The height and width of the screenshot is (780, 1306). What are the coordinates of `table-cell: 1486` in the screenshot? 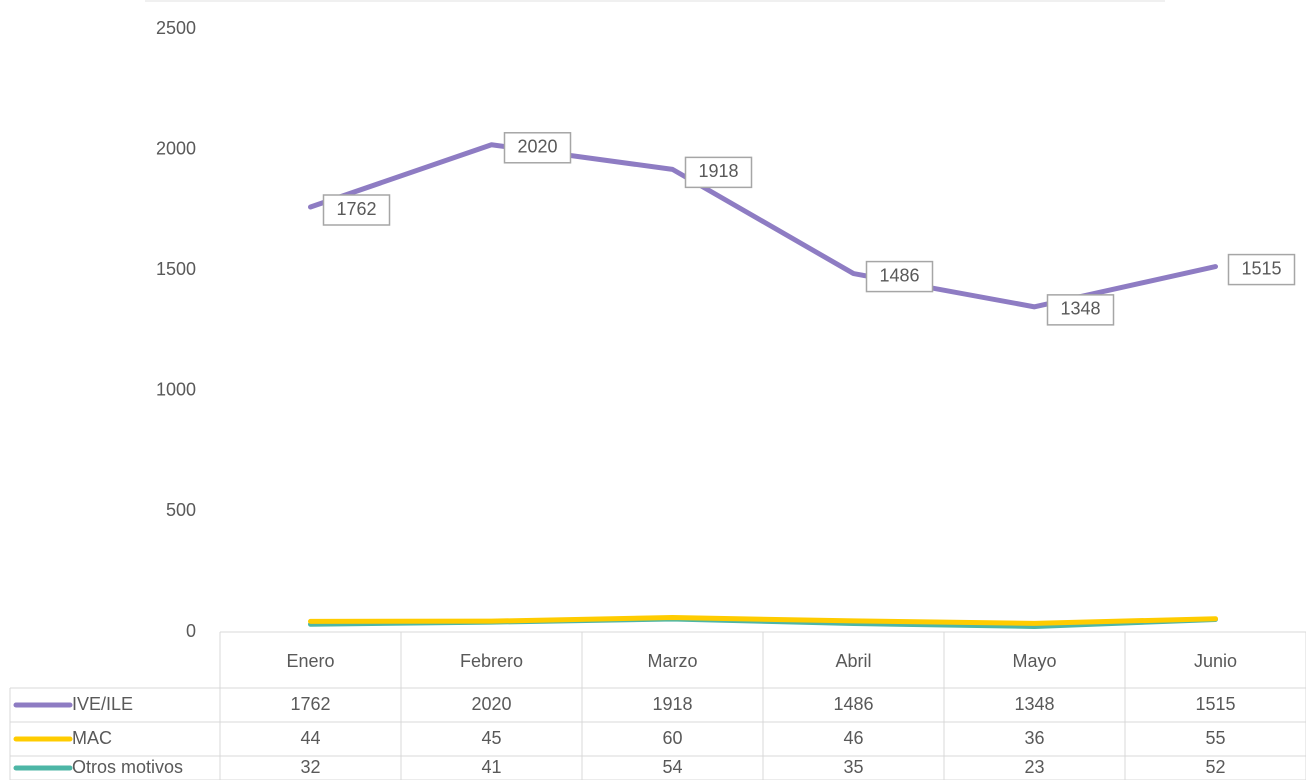 It's located at (853, 704).